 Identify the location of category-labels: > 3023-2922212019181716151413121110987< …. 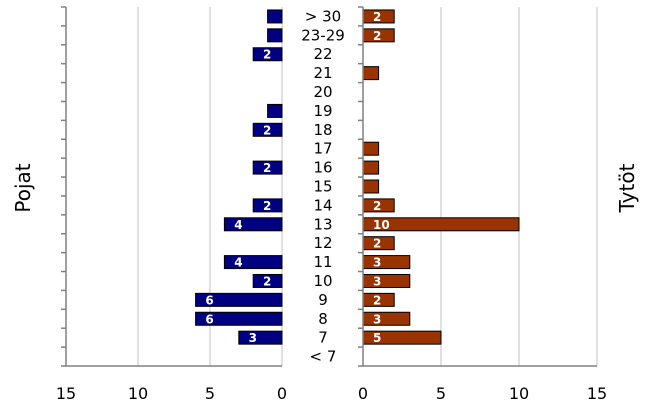
(323, 186).